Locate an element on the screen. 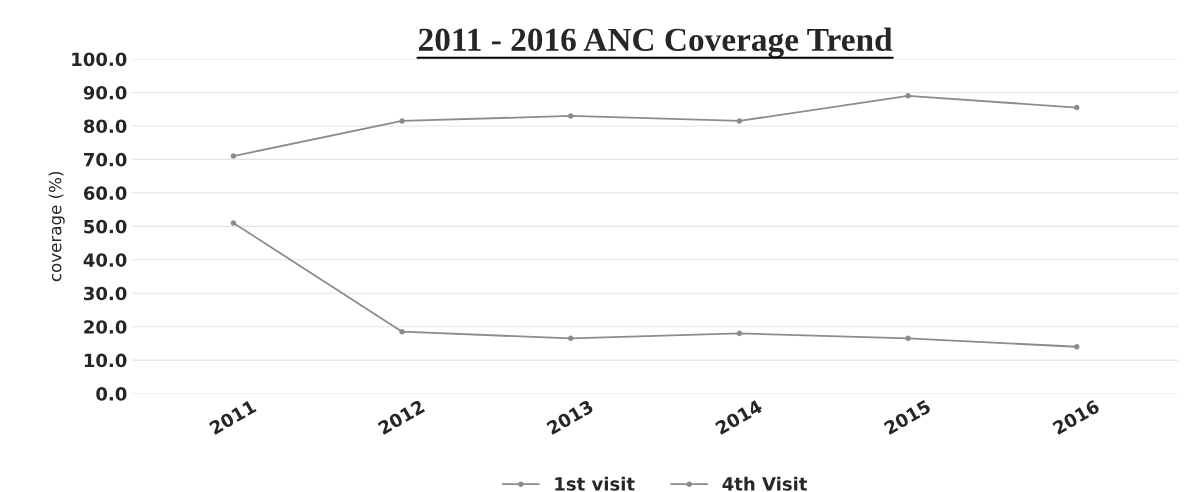 This screenshot has height=492, width=1202. y-tick-label: 50.0 is located at coordinates (105, 226).